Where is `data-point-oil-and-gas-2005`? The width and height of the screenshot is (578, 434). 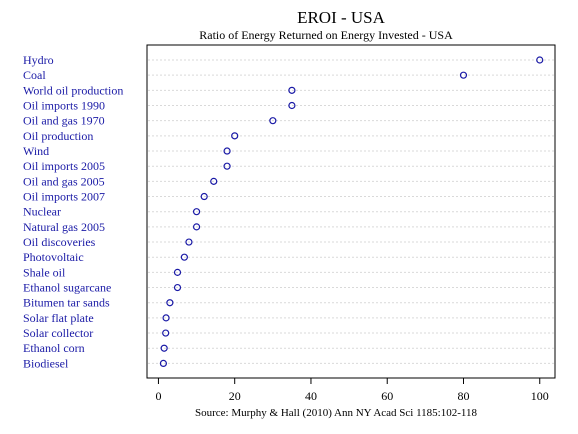 data-point-oil-and-gas-2005 is located at coordinates (214, 181).